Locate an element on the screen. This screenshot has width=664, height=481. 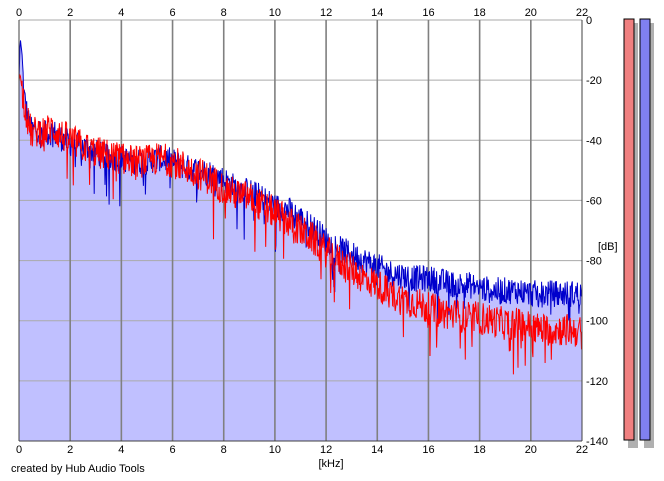
y-tick-labels: 0 -20 -40 -60 -80 -100 -120 -140 is located at coordinates (597, 231).